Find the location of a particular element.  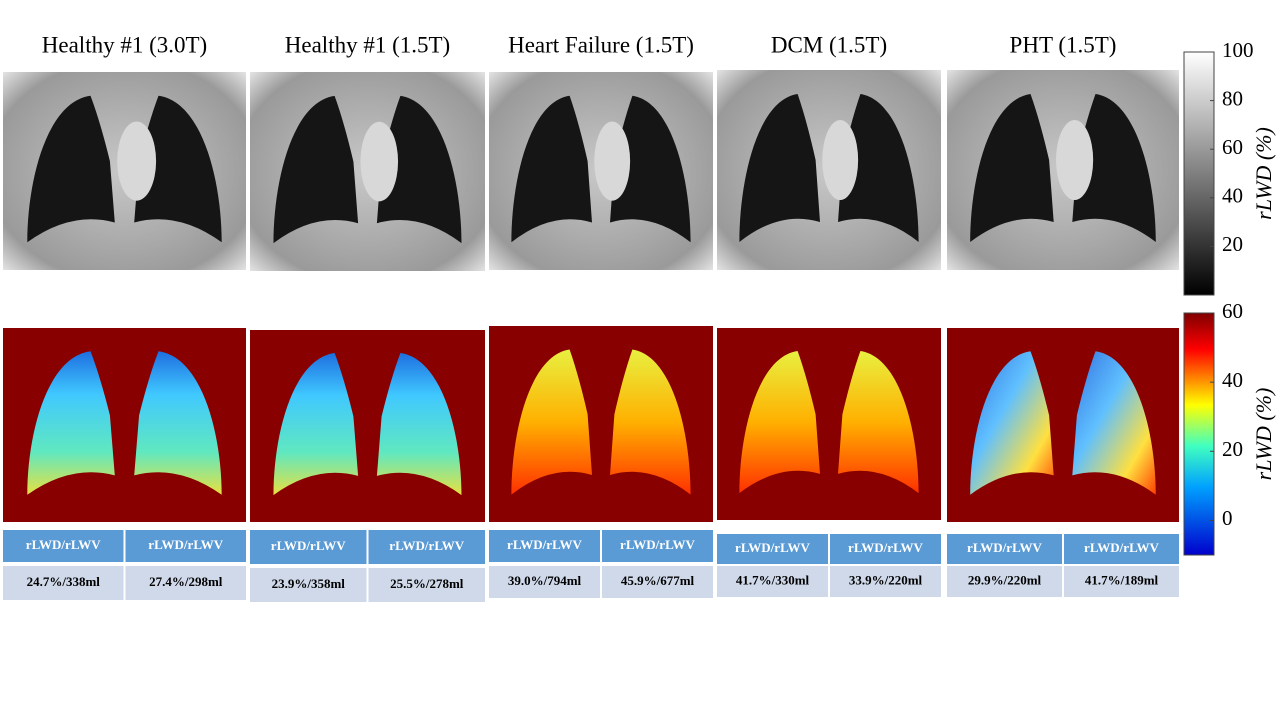

table-value-text: 29.9%/220ml is located at coordinates (1005, 579).